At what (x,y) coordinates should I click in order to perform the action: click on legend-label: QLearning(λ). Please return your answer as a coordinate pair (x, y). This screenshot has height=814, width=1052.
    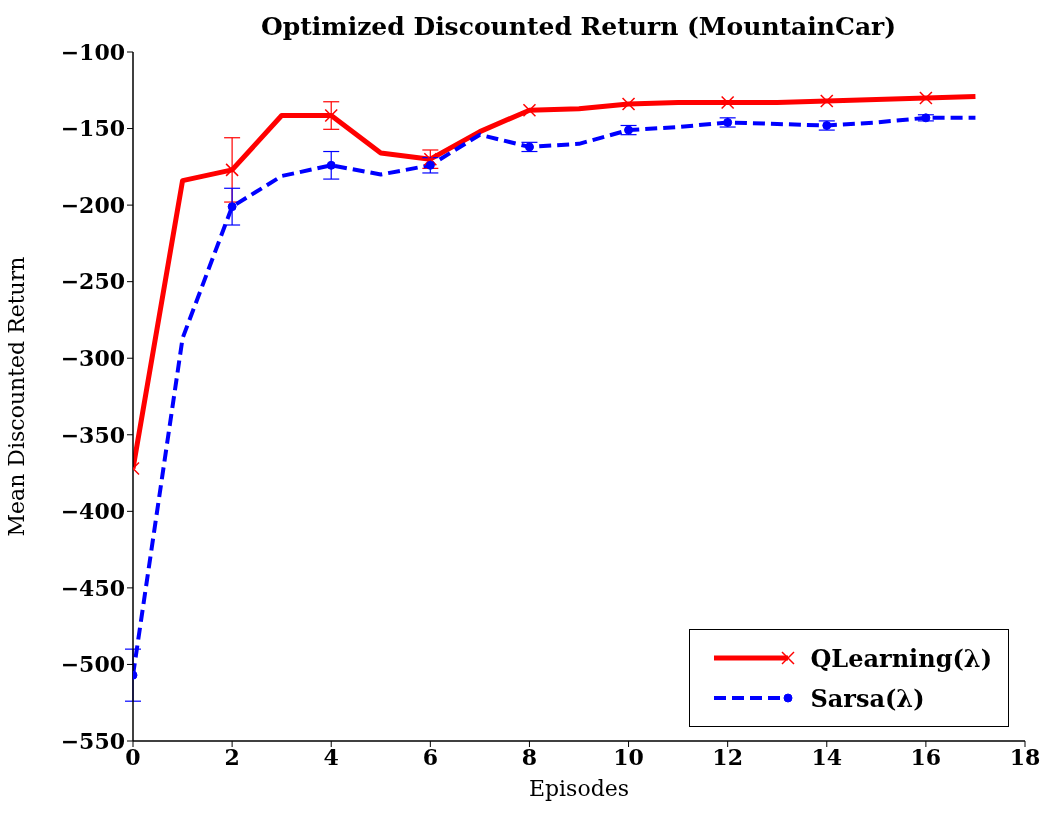
    Looking at the image, I should click on (901, 658).